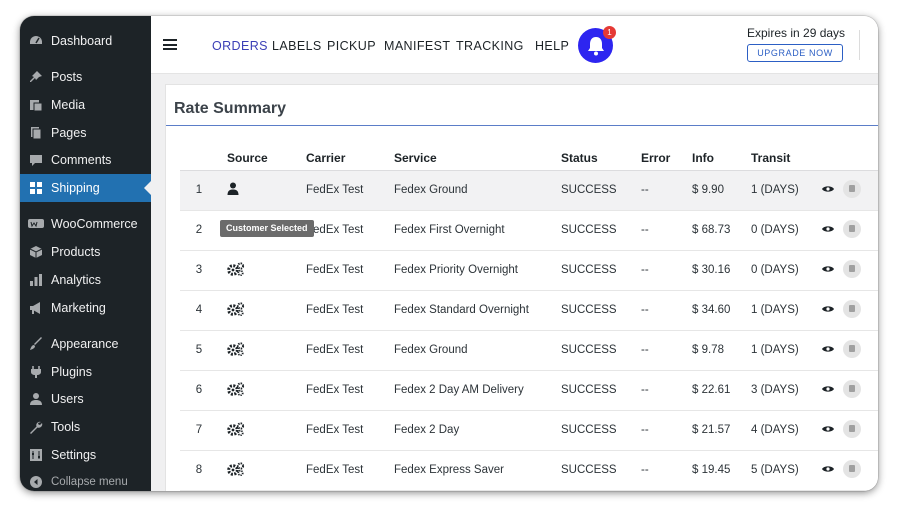  What do you see at coordinates (297, 46) in the screenshot?
I see `nav-labels: LABELS` at bounding box center [297, 46].